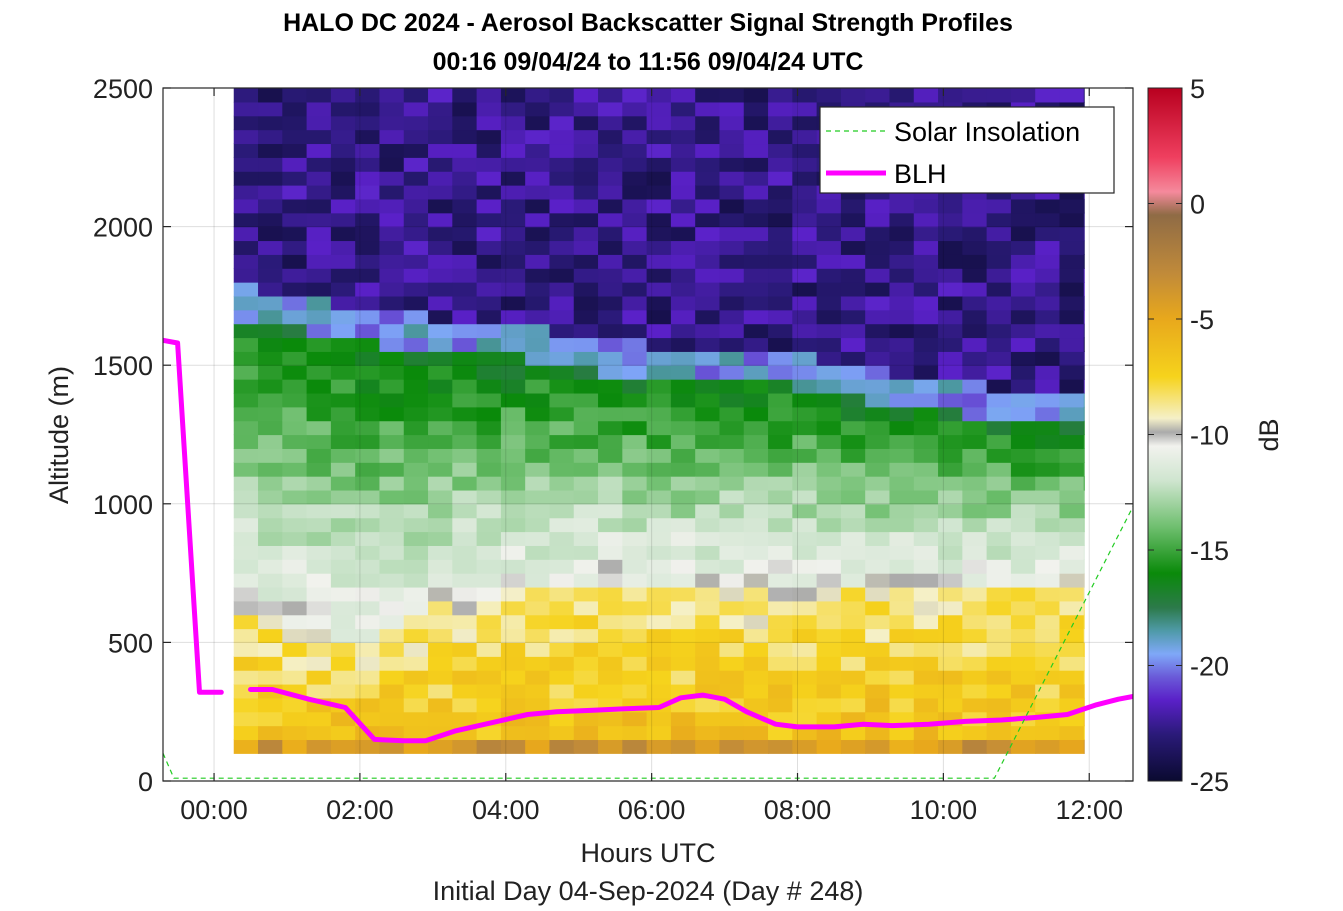  What do you see at coordinates (648, 891) in the screenshot?
I see `day-label: Initial Day 04-Sep-2024 (Day # 248)` at bounding box center [648, 891].